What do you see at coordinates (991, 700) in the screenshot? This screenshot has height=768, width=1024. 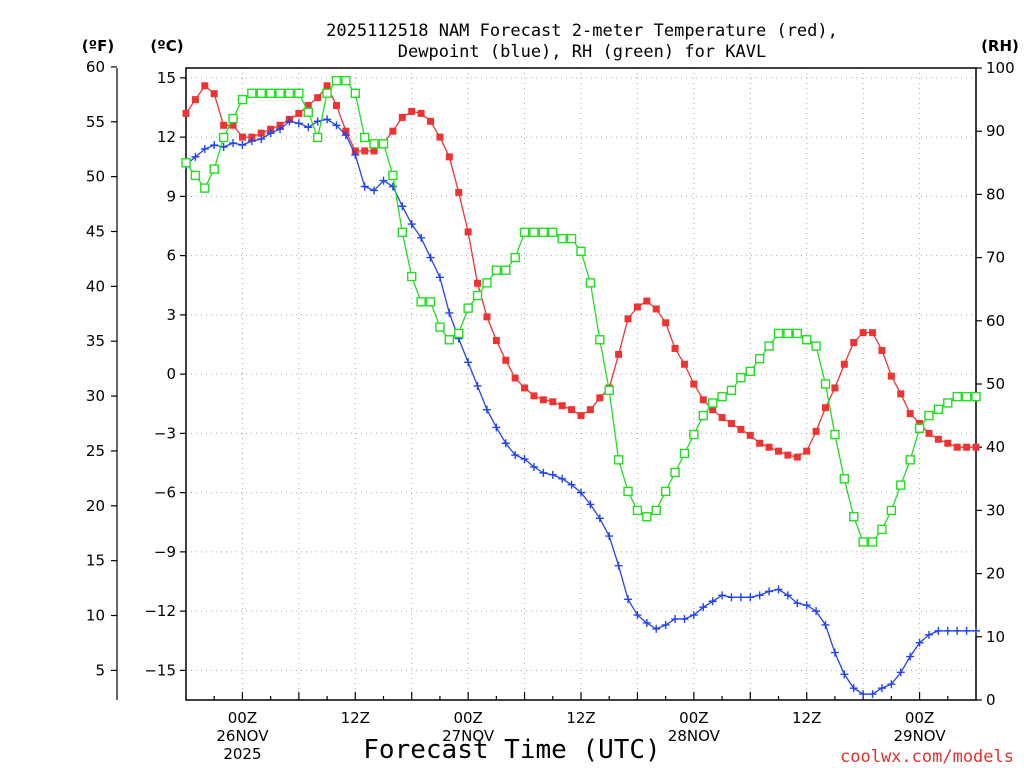 I see `rh-tick-label: 0` at bounding box center [991, 700].